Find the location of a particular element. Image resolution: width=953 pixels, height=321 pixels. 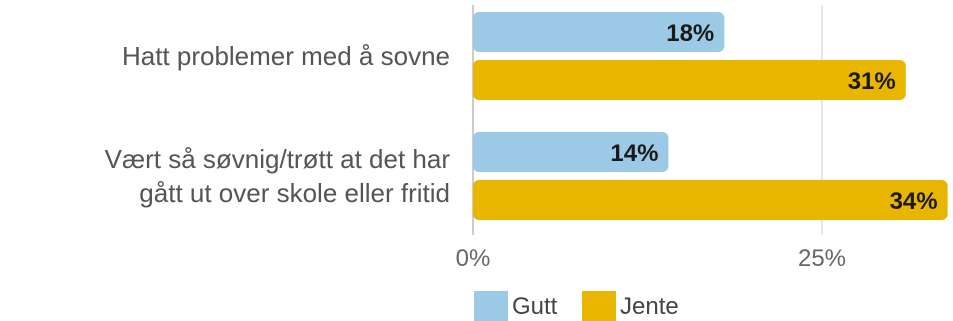

x-tick-label: 25% is located at coordinates (822, 258).